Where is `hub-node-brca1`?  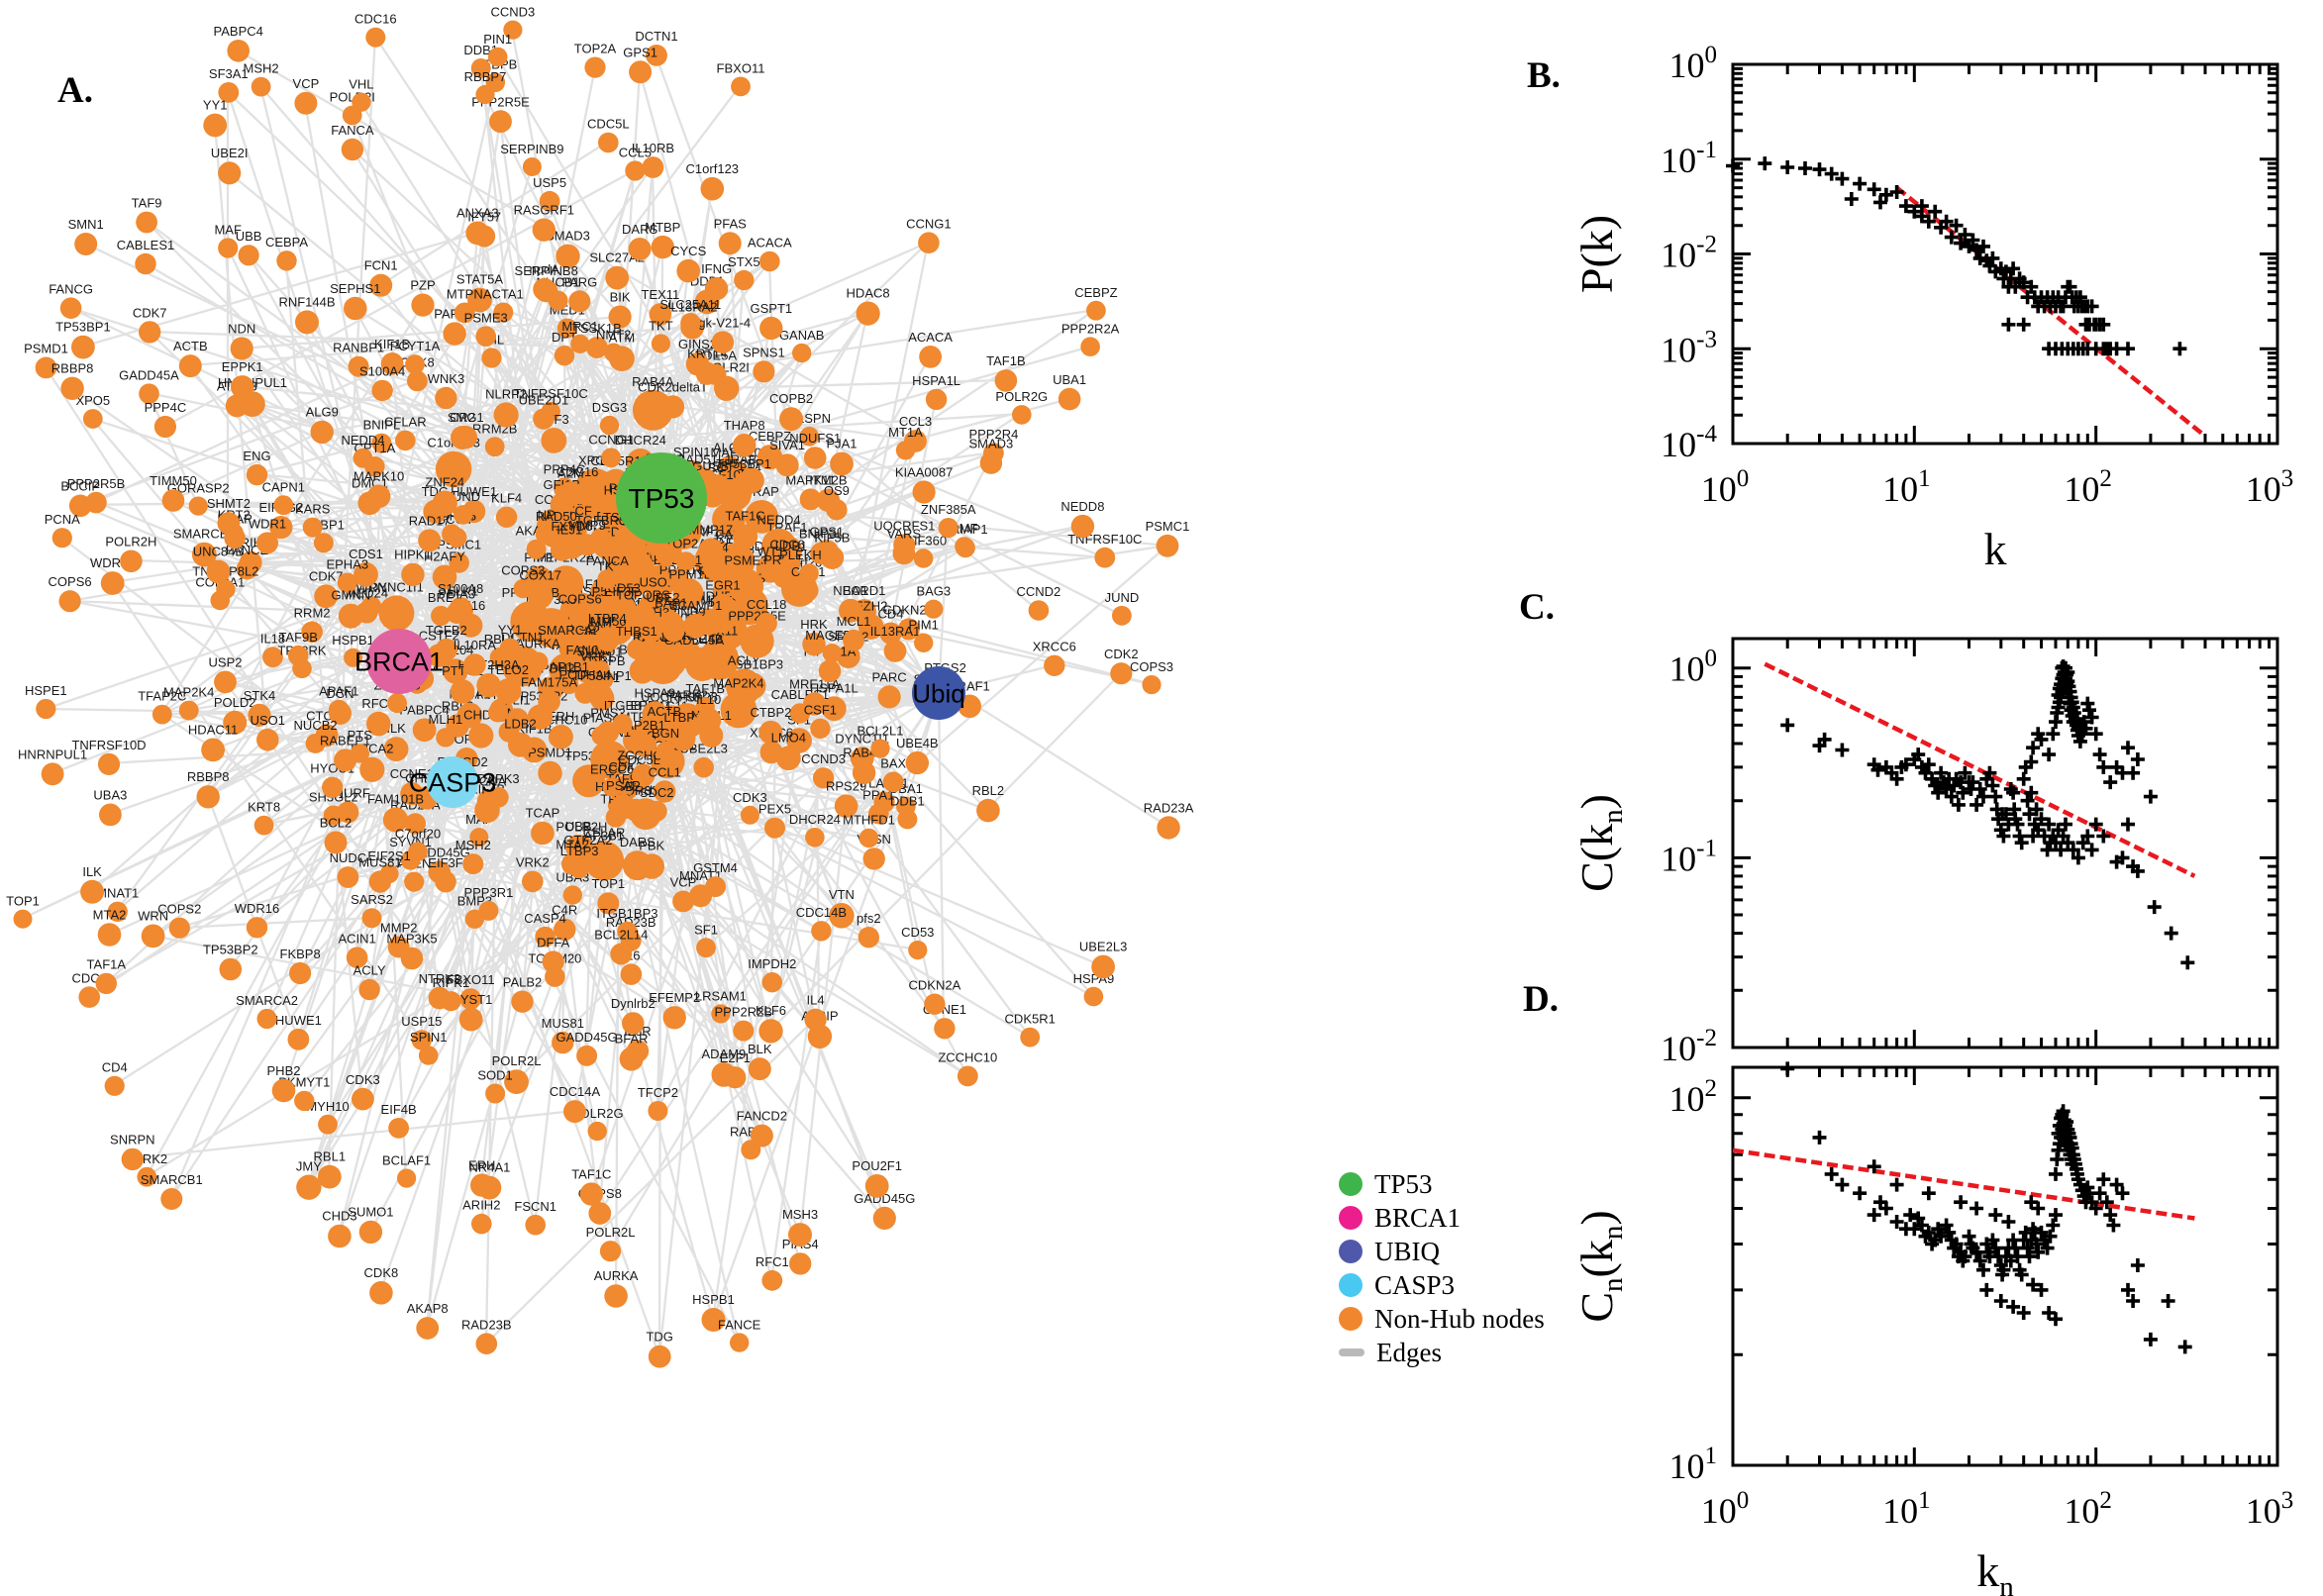
hub-node-brca1 is located at coordinates (399, 661).